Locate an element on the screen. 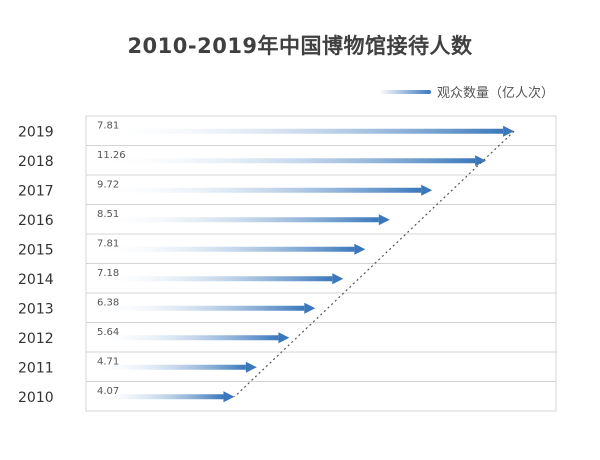 The image size is (600, 460). year-label: 2012 is located at coordinates (36, 339).